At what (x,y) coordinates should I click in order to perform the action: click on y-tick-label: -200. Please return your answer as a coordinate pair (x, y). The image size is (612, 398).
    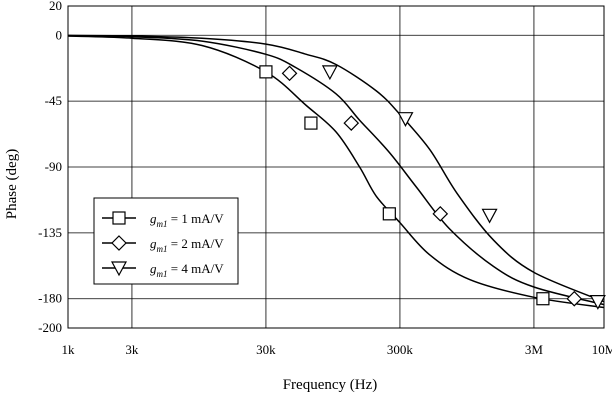
    Looking at the image, I should click on (50, 327).